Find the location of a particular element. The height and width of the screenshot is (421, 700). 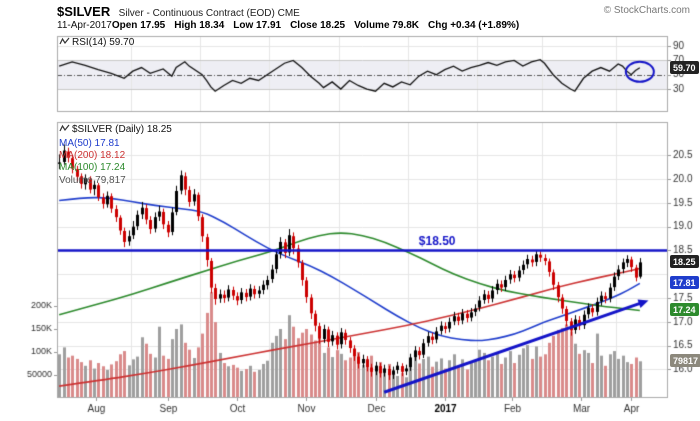

low-label: Low is located at coordinates (243, 25).